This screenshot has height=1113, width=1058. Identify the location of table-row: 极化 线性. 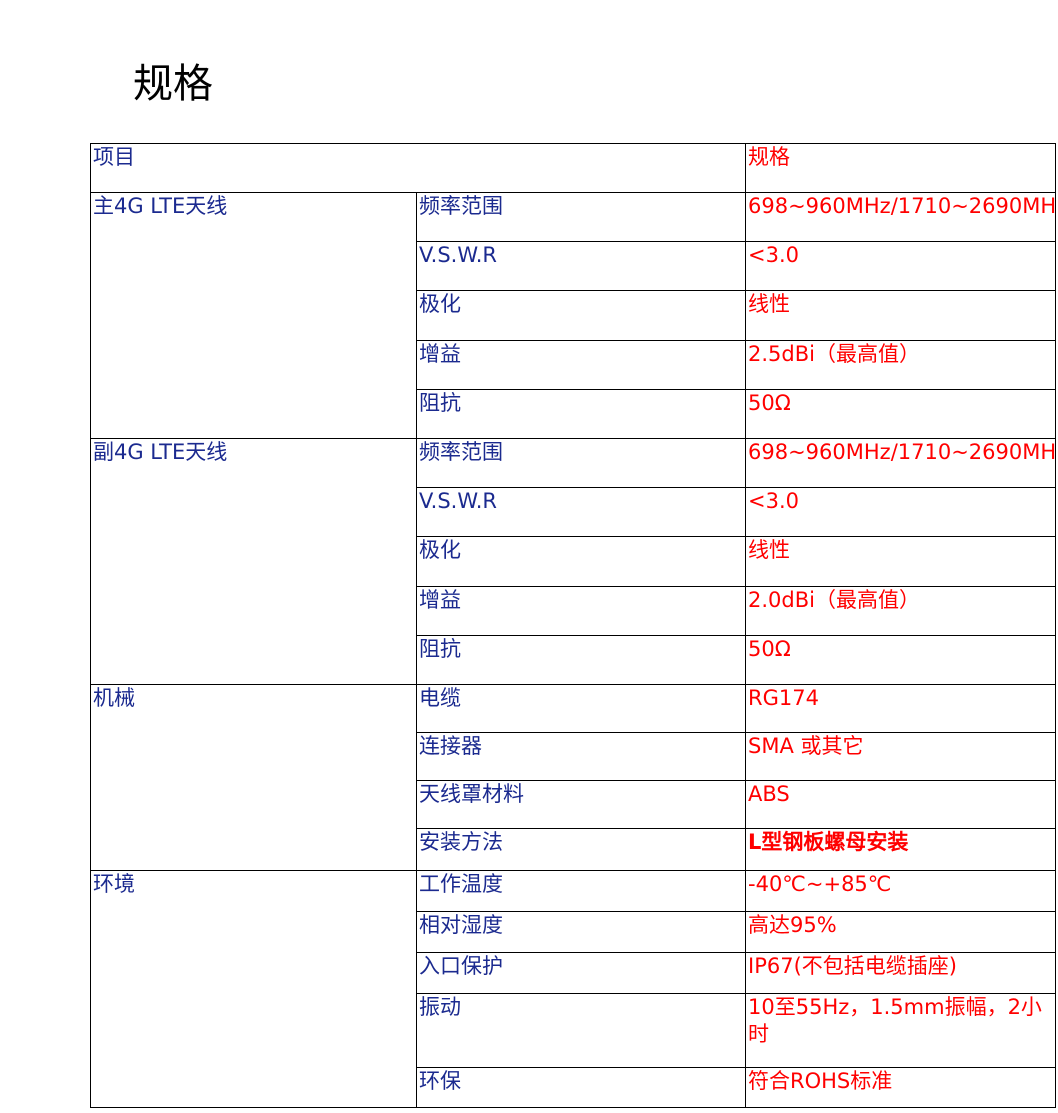
(573, 561).